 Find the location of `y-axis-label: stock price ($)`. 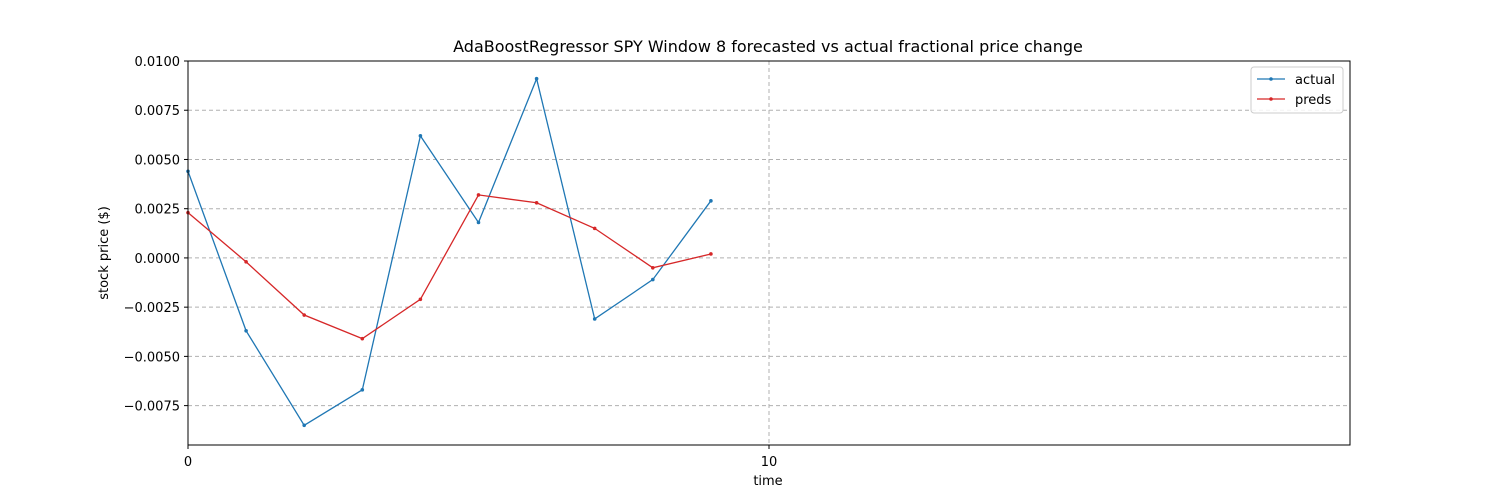

y-axis-label: stock price ($) is located at coordinates (104, 253).